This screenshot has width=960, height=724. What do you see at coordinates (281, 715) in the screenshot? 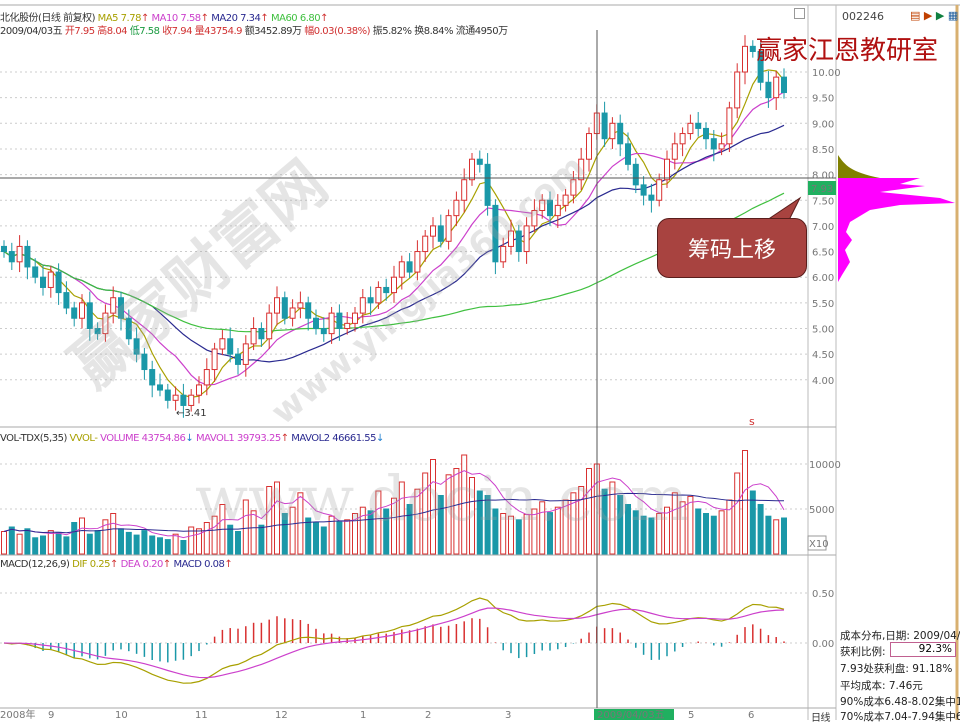
I see `x-tick: 12` at bounding box center [281, 715].